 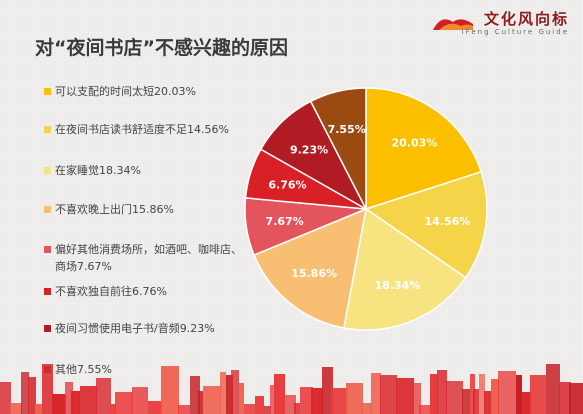 What do you see at coordinates (111, 291) in the screenshot?
I see `legend-label: 不喜欢独自前往6.76%` at bounding box center [111, 291].